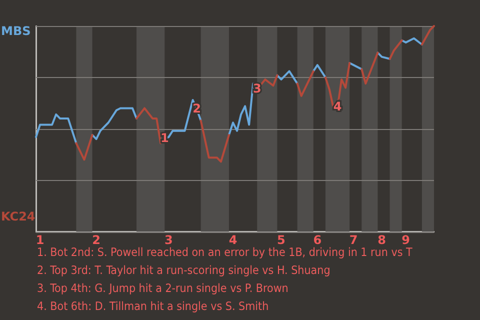 The image size is (480, 320). Describe the element at coordinates (382, 239) in the screenshot. I see `x-tick-label: 8` at that location.